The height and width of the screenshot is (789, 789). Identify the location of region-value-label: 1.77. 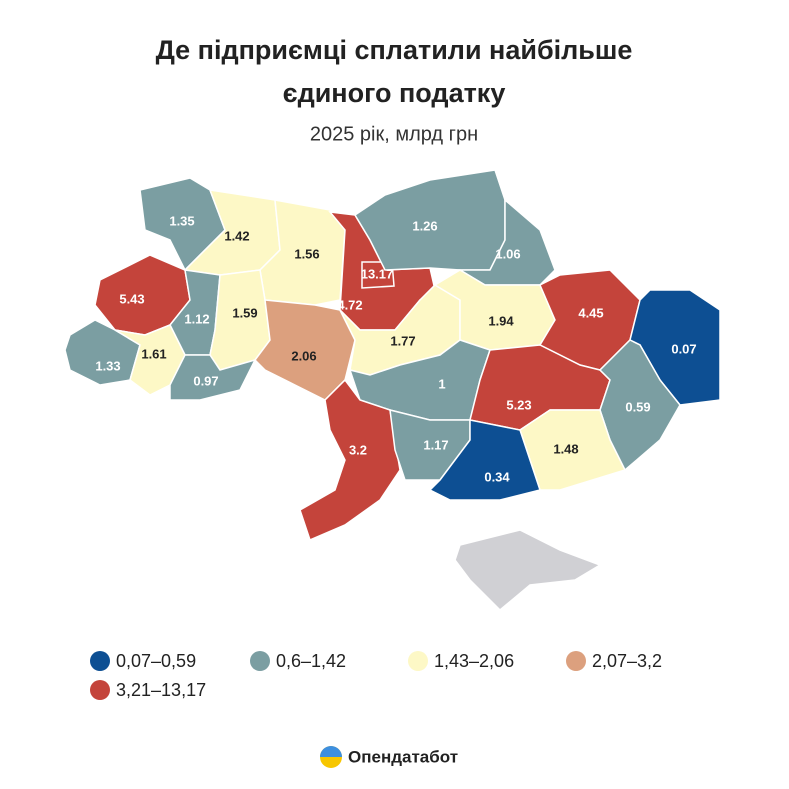
(402, 340).